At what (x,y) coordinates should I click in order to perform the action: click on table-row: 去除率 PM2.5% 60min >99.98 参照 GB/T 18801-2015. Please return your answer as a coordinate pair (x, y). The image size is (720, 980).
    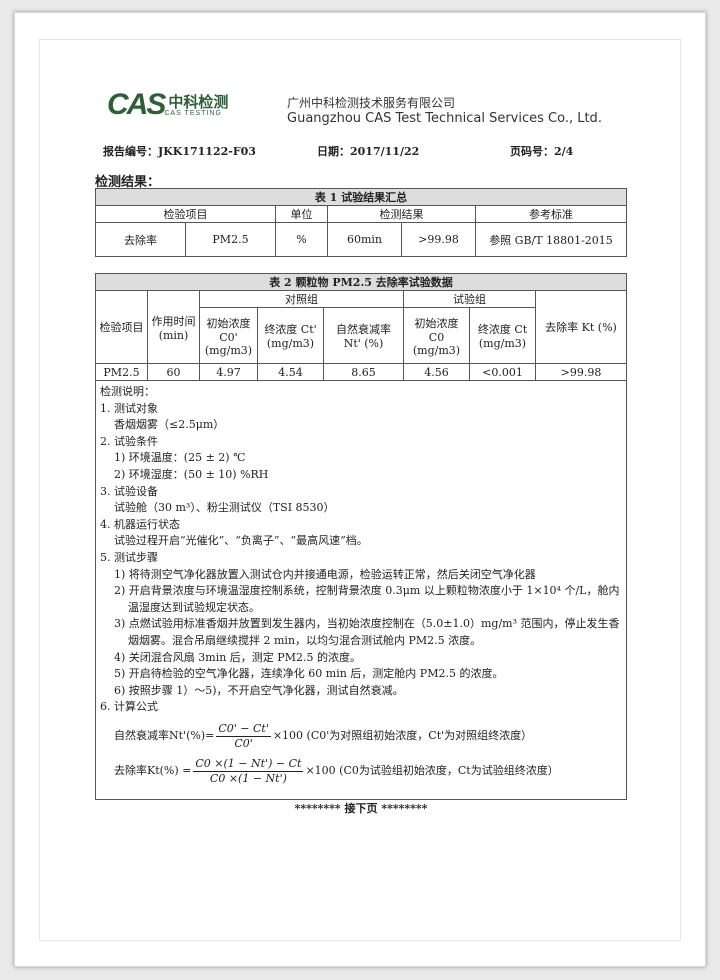
    Looking at the image, I should click on (361, 239).